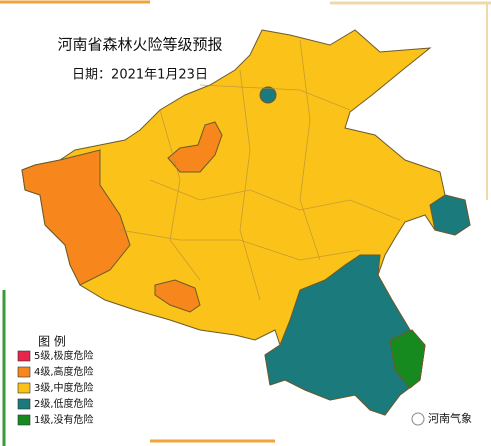  What do you see at coordinates (64, 419) in the screenshot?
I see `legend-label: 1级,没有危险` at bounding box center [64, 419].